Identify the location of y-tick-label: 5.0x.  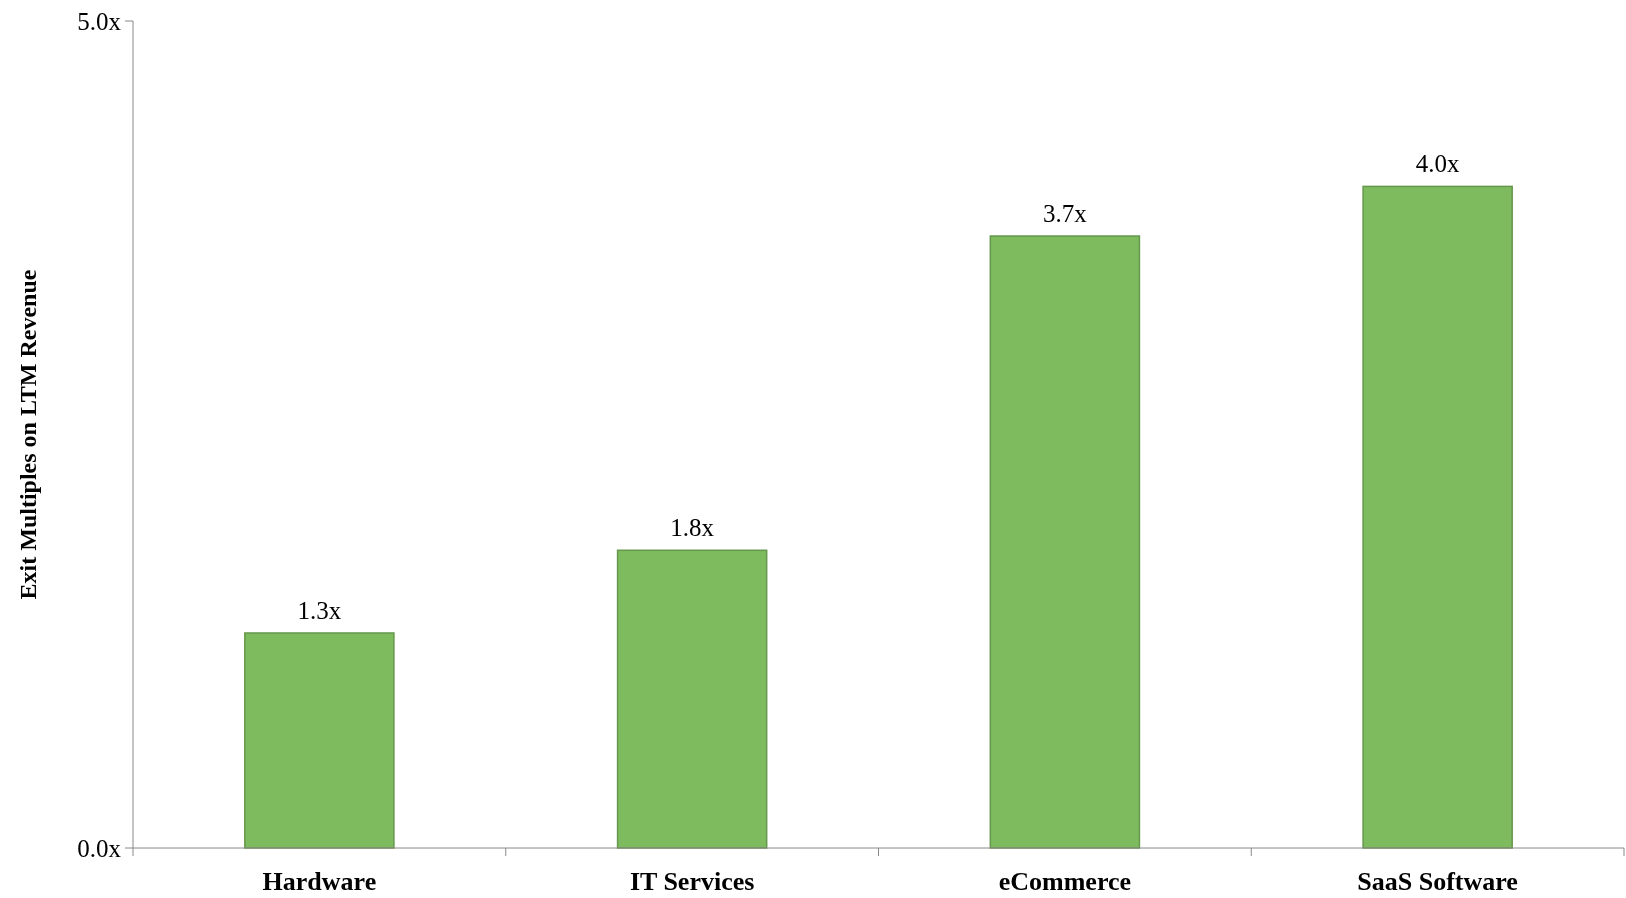
(99, 21).